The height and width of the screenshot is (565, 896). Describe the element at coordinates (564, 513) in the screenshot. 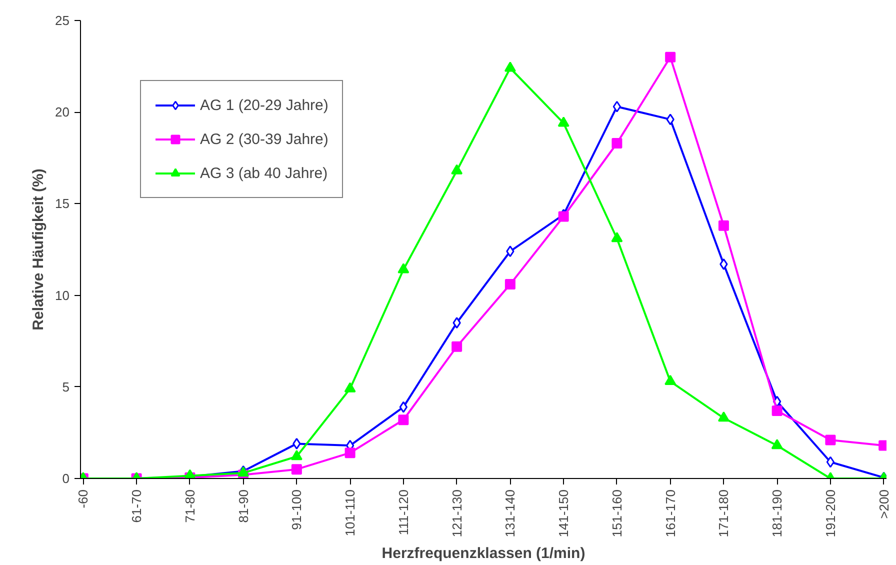

I see `x-tick-label: 141-150` at that location.